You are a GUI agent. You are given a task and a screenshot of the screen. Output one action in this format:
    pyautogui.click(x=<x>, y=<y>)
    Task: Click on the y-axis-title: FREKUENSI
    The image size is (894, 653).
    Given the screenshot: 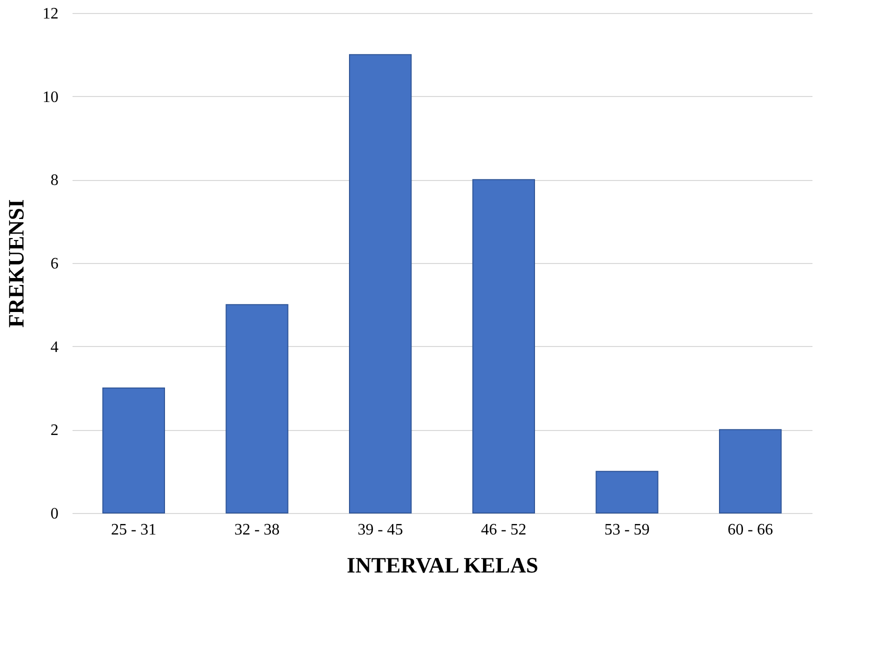 What is the action you would take?
    pyautogui.click(x=16, y=263)
    